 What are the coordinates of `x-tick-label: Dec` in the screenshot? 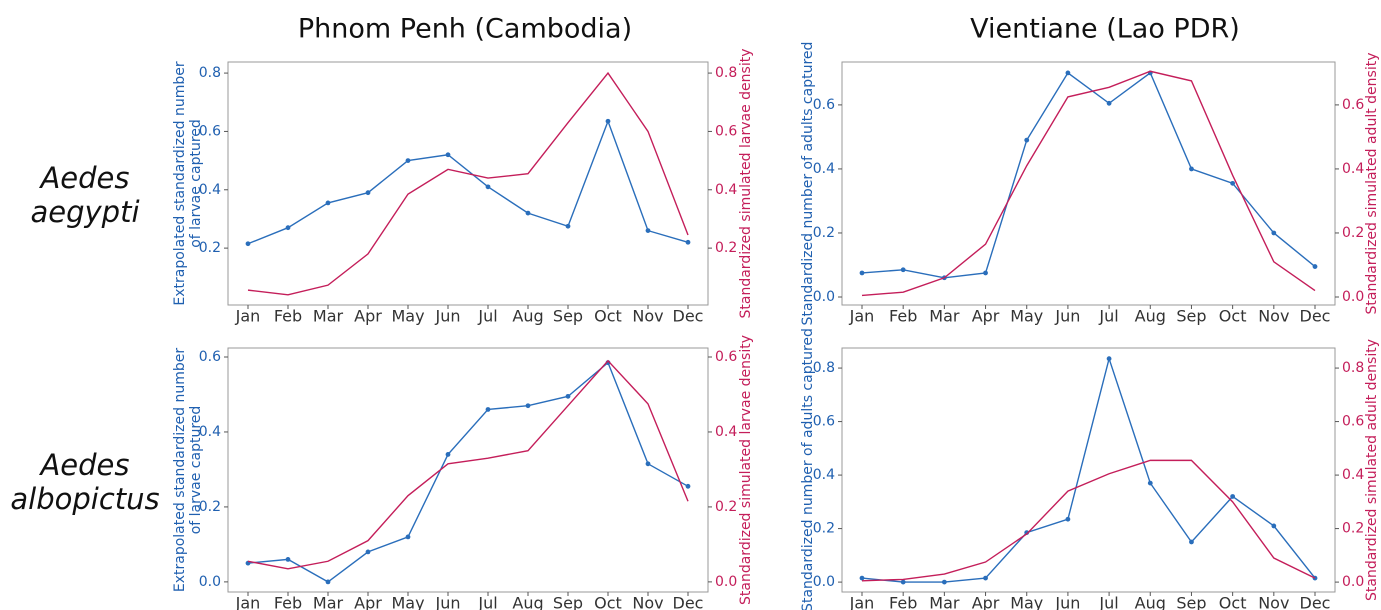 It's located at (1315, 316).